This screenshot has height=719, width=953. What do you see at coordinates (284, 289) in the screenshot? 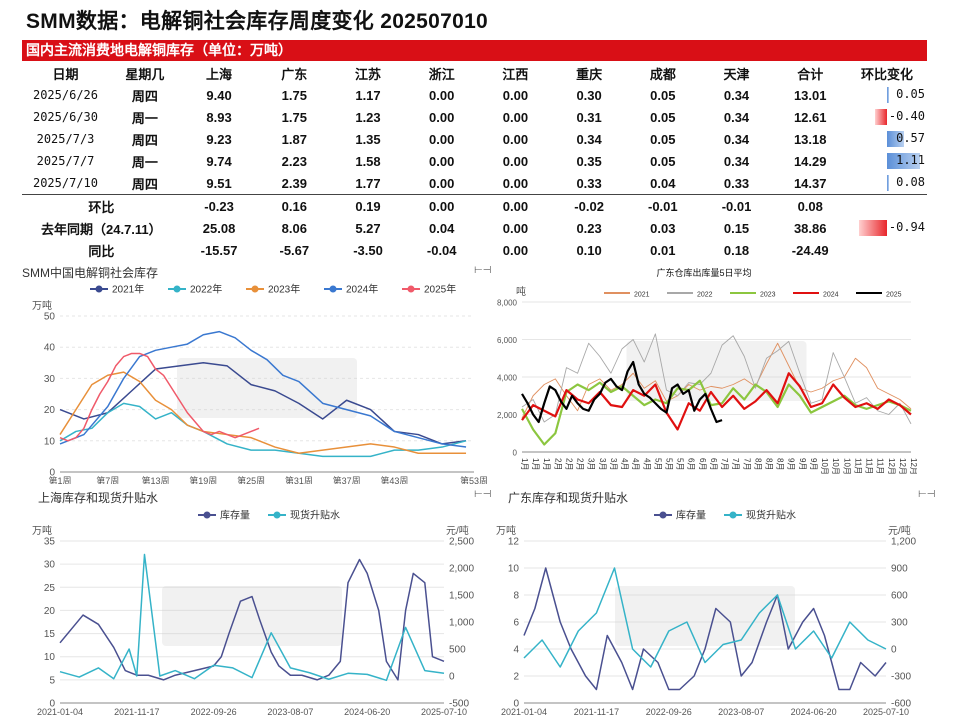
I see `legend-label: 2023年` at bounding box center [284, 289].